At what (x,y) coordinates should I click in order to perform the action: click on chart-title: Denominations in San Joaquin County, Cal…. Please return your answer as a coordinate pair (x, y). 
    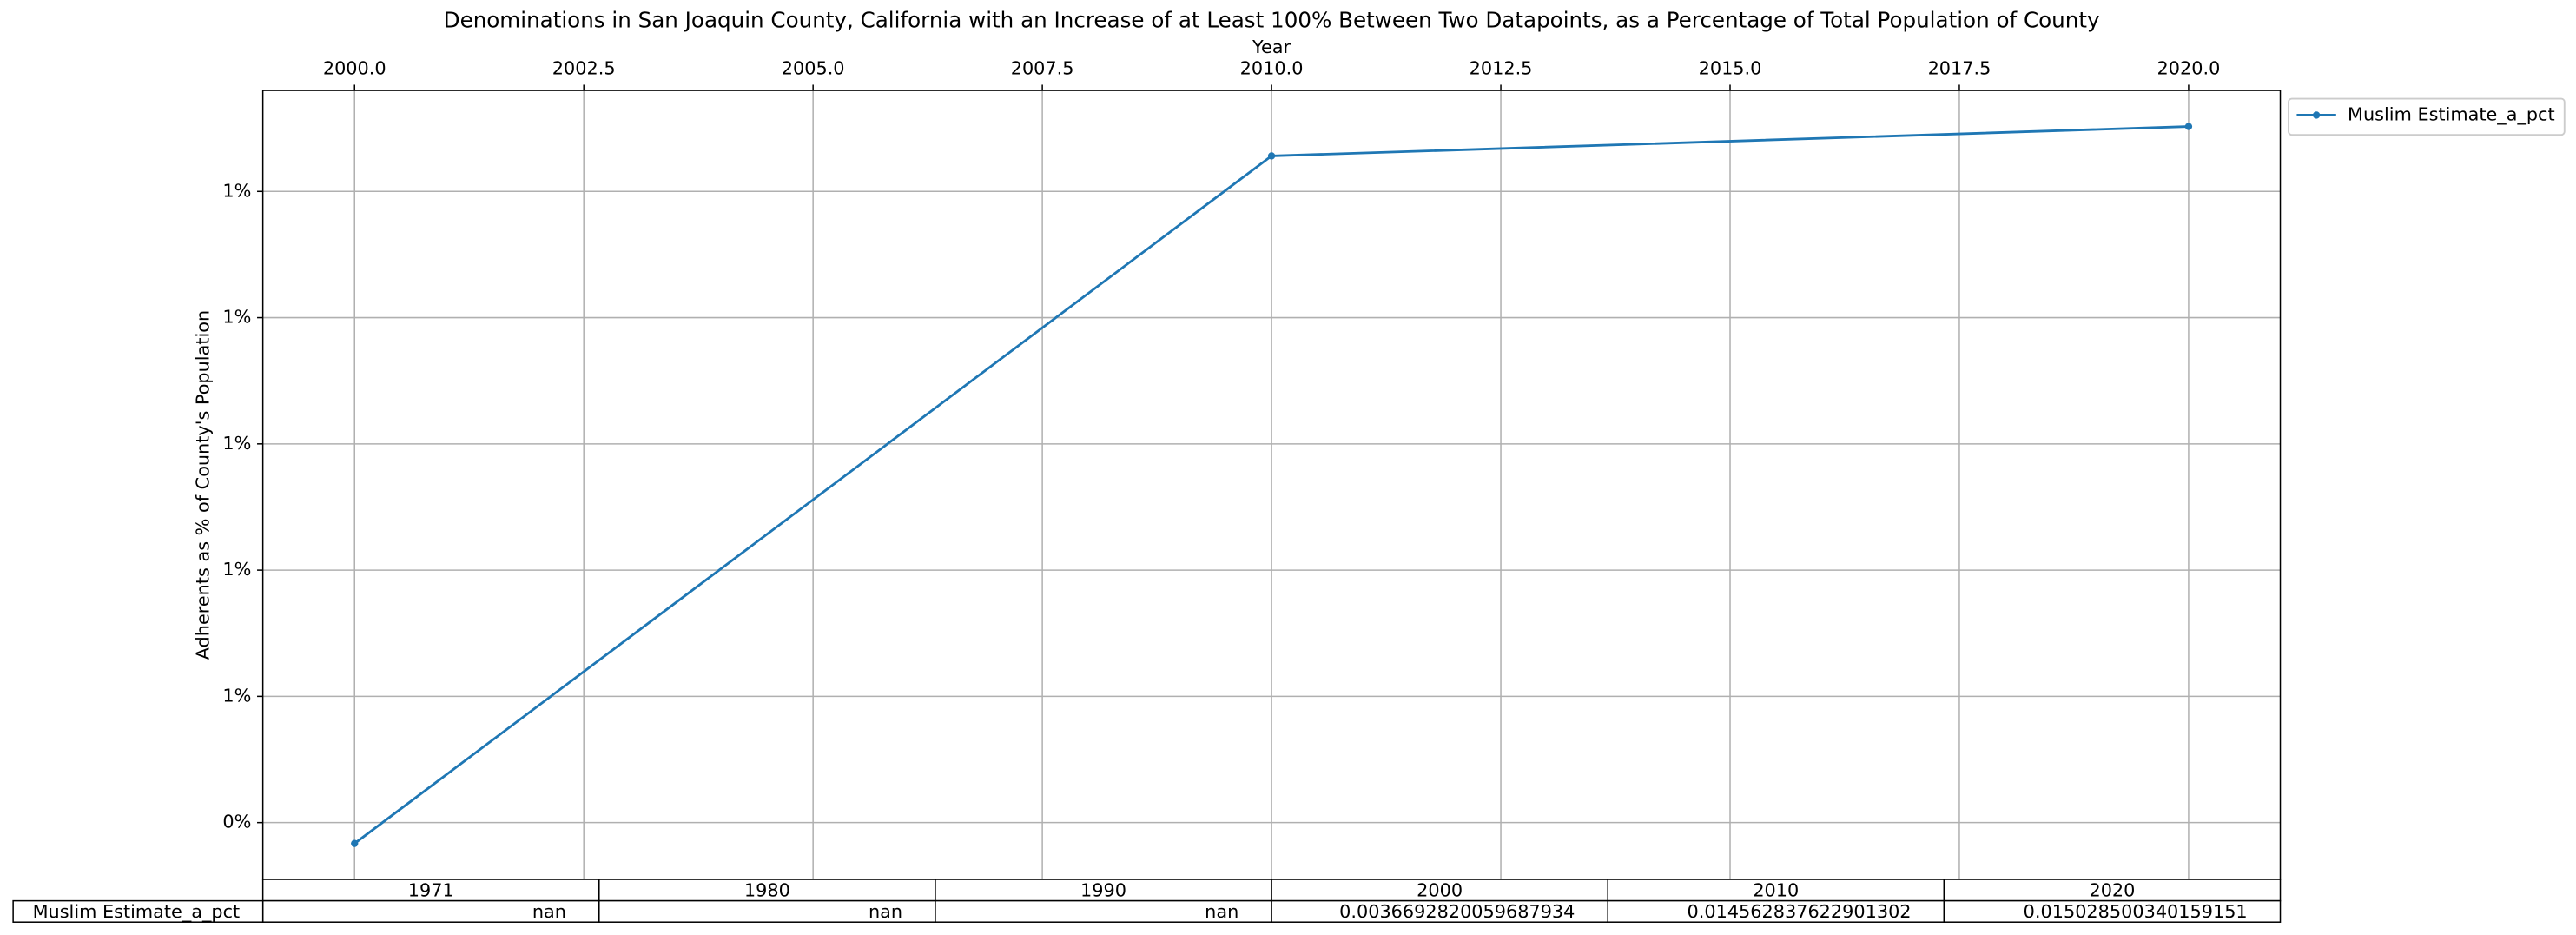
    Looking at the image, I should click on (1272, 21).